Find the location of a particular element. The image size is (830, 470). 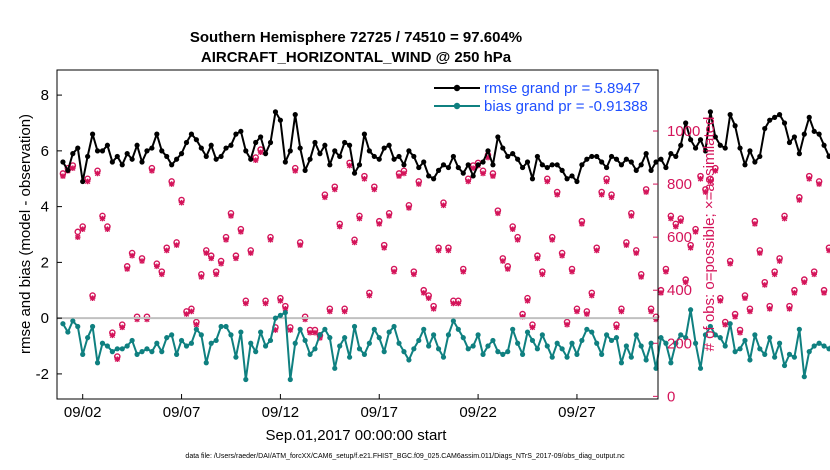

y-axis-label: rmse and bias (model - observation) is located at coordinates (25, 234).